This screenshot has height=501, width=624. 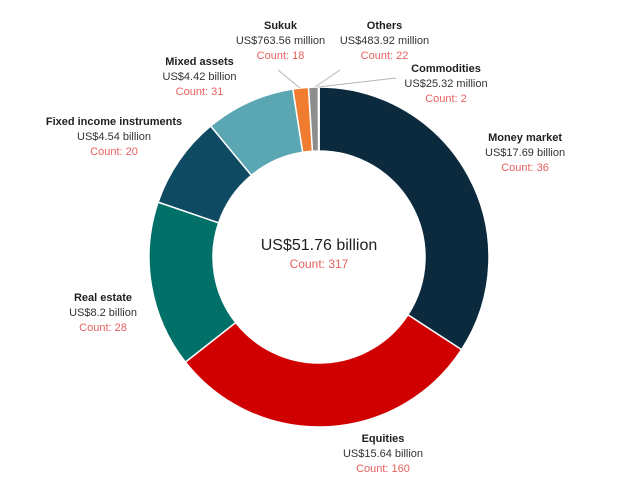 I want to click on slice-value: US$15.64 billion, so click(x=383, y=454).